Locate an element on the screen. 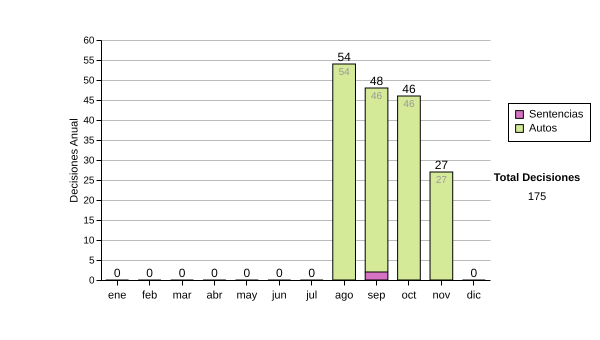  data-label: 54 is located at coordinates (344, 72).